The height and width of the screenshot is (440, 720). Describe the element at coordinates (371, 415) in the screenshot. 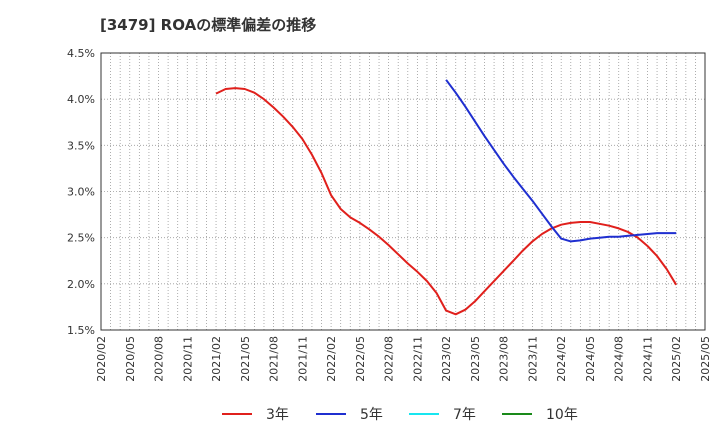

I see `legend-label-5年: 5年` at that location.